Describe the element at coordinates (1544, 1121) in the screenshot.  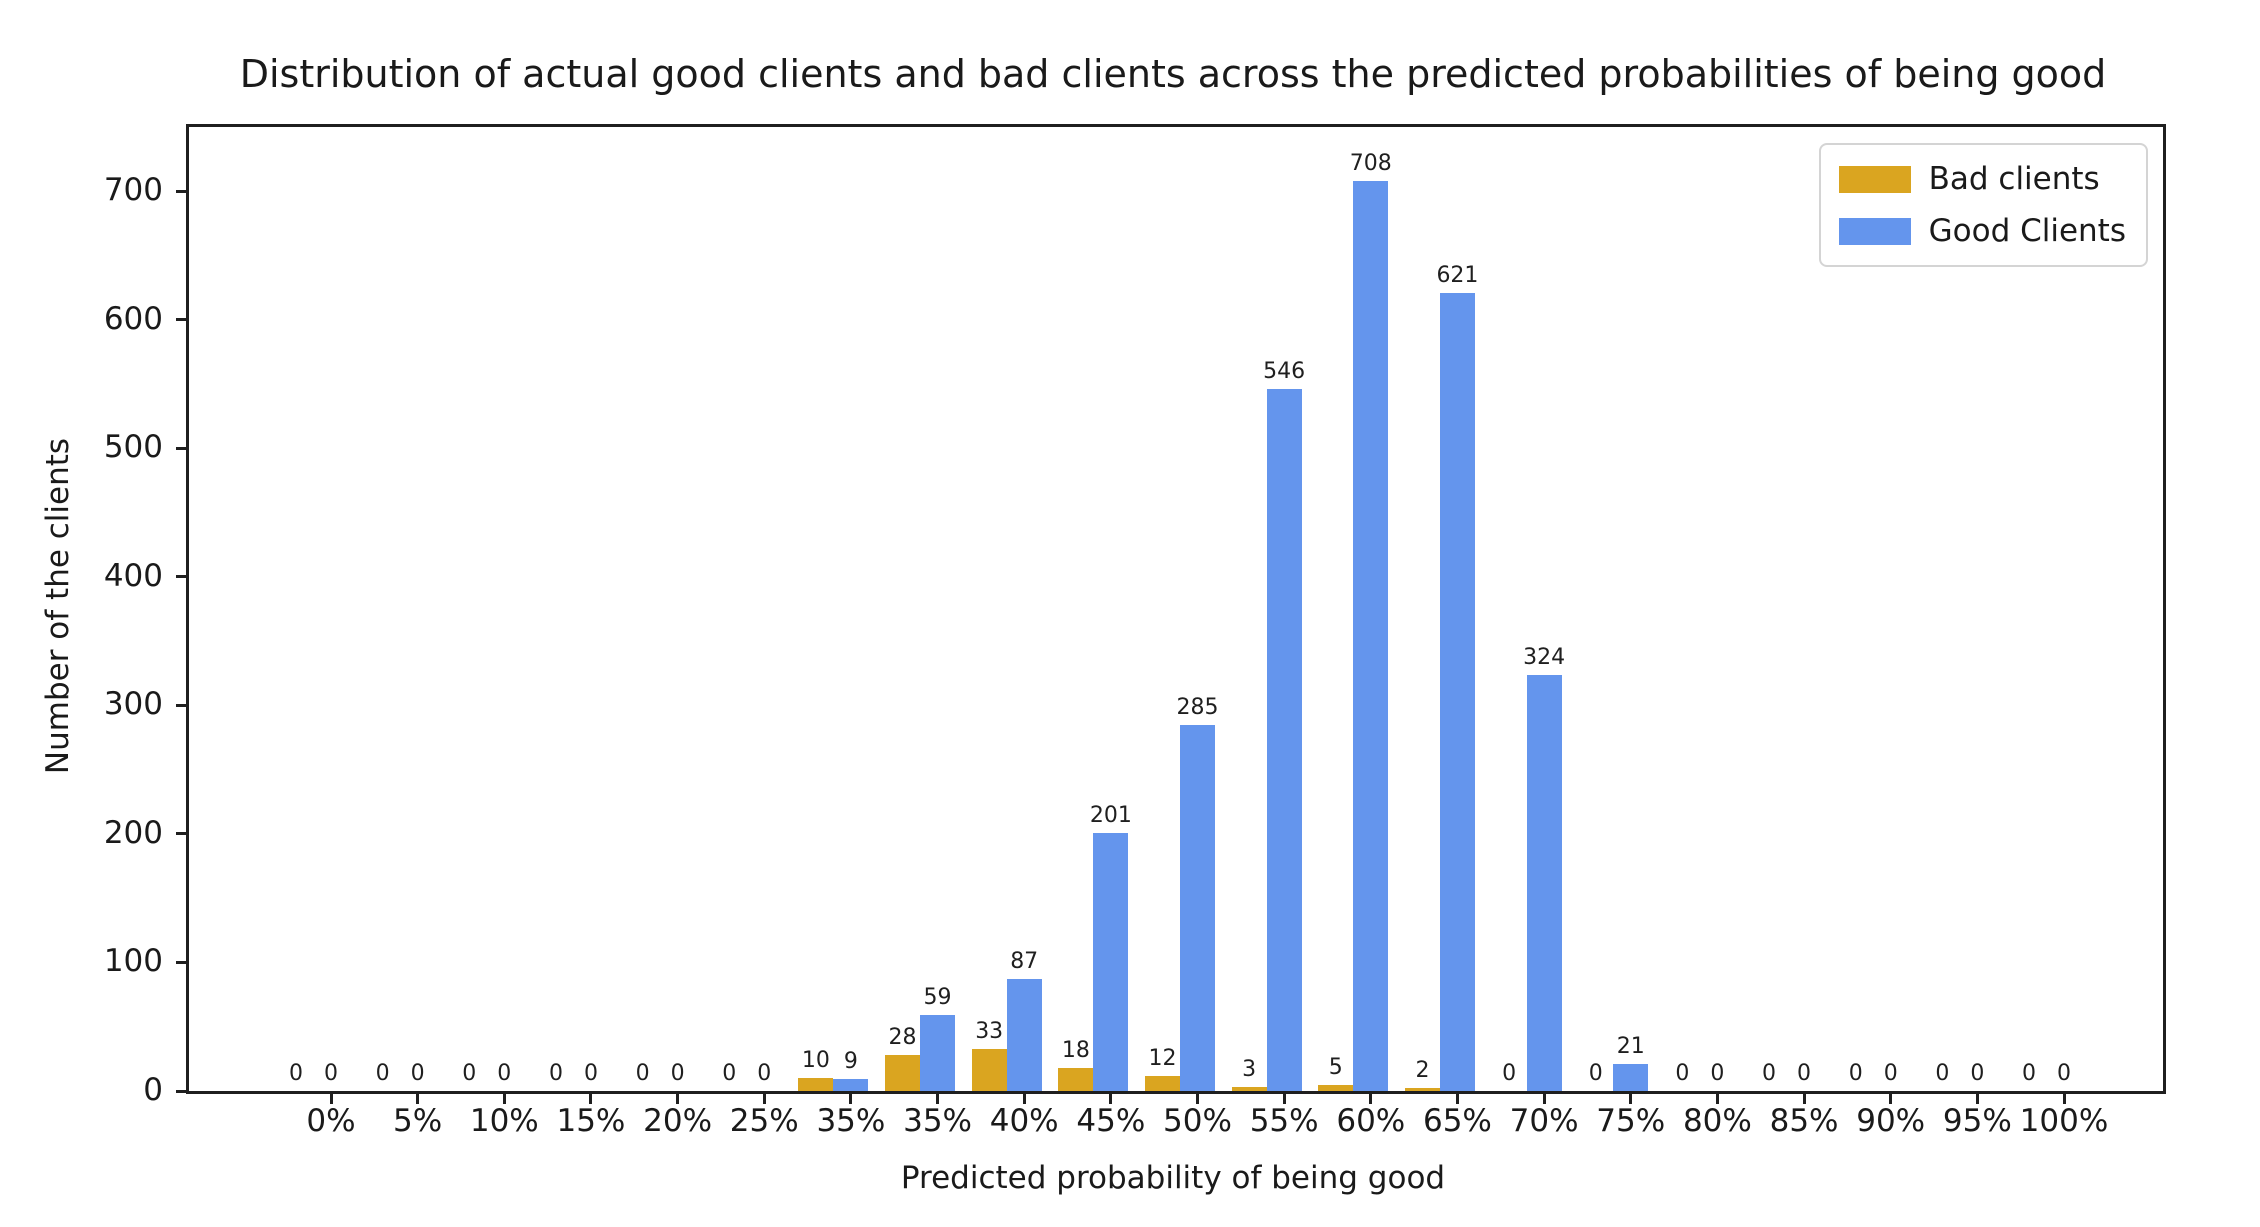
I see `x-tick-label: 70%` at that location.